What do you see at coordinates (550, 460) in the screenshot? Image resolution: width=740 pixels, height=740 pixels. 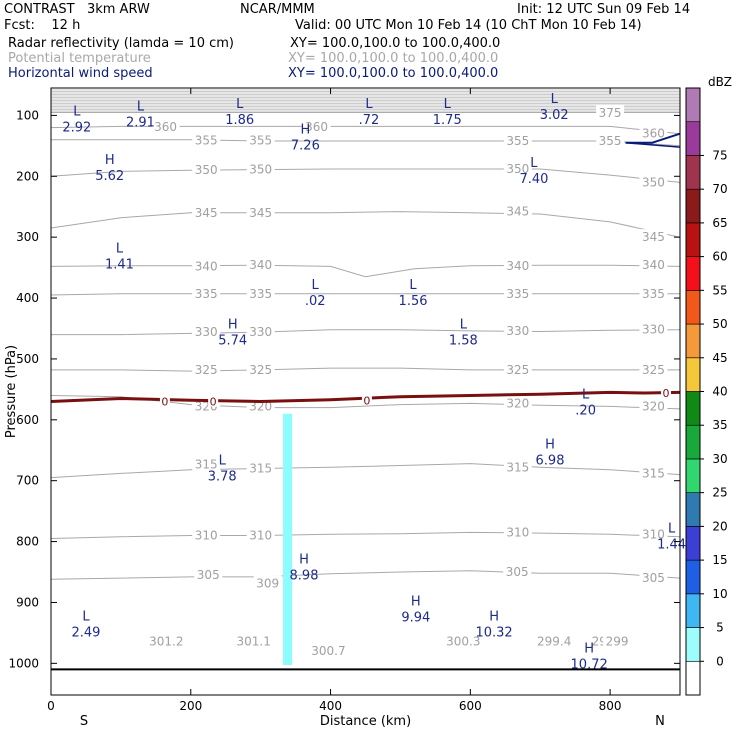 I see `wind-extremum-value: 6.98` at bounding box center [550, 460].